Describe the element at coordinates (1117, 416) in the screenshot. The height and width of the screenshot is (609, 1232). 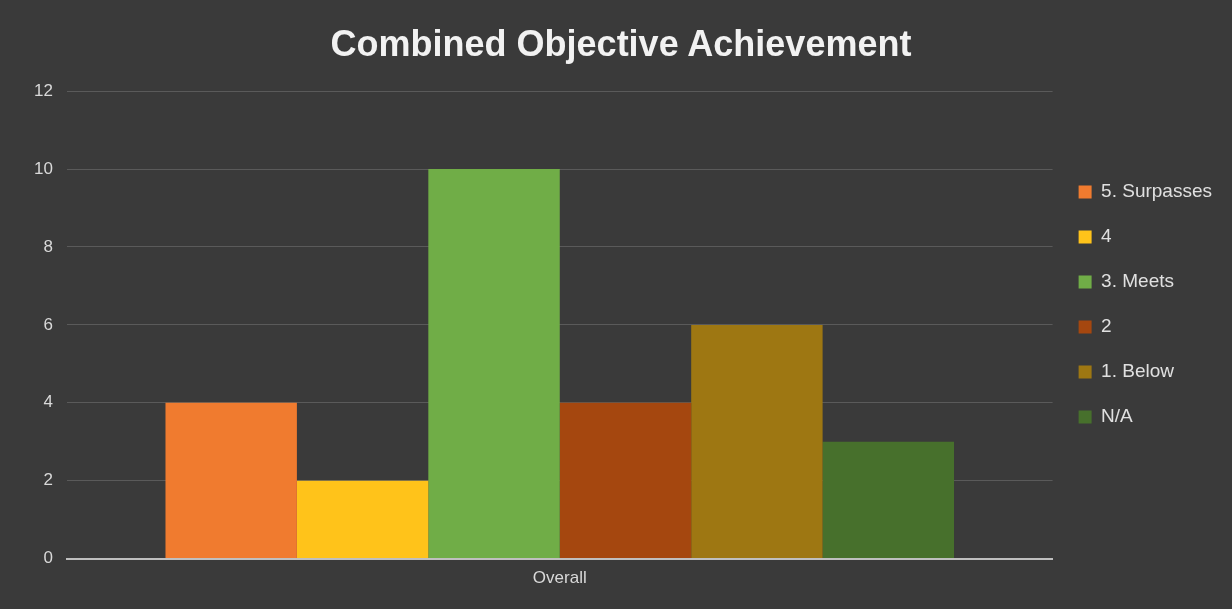
I see `legend-label: N/A` at that location.